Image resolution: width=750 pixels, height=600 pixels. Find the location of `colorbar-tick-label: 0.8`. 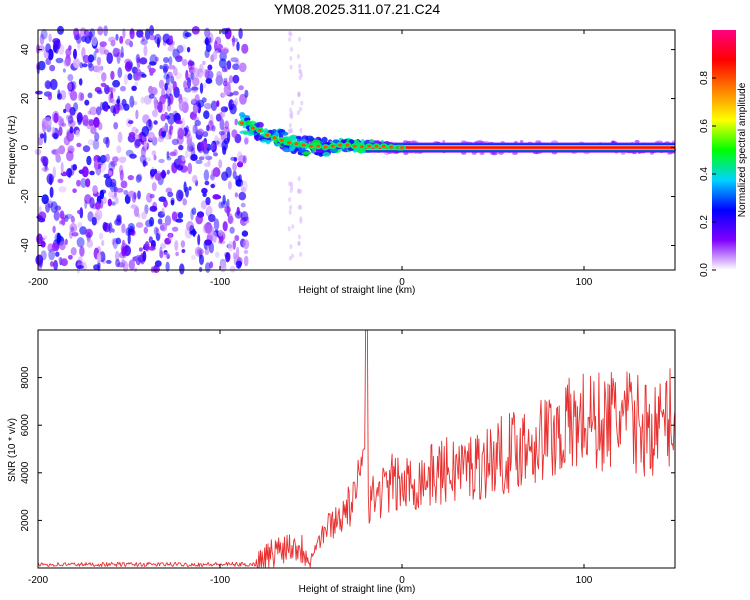

colorbar-tick-label: 0.8 is located at coordinates (704, 78).